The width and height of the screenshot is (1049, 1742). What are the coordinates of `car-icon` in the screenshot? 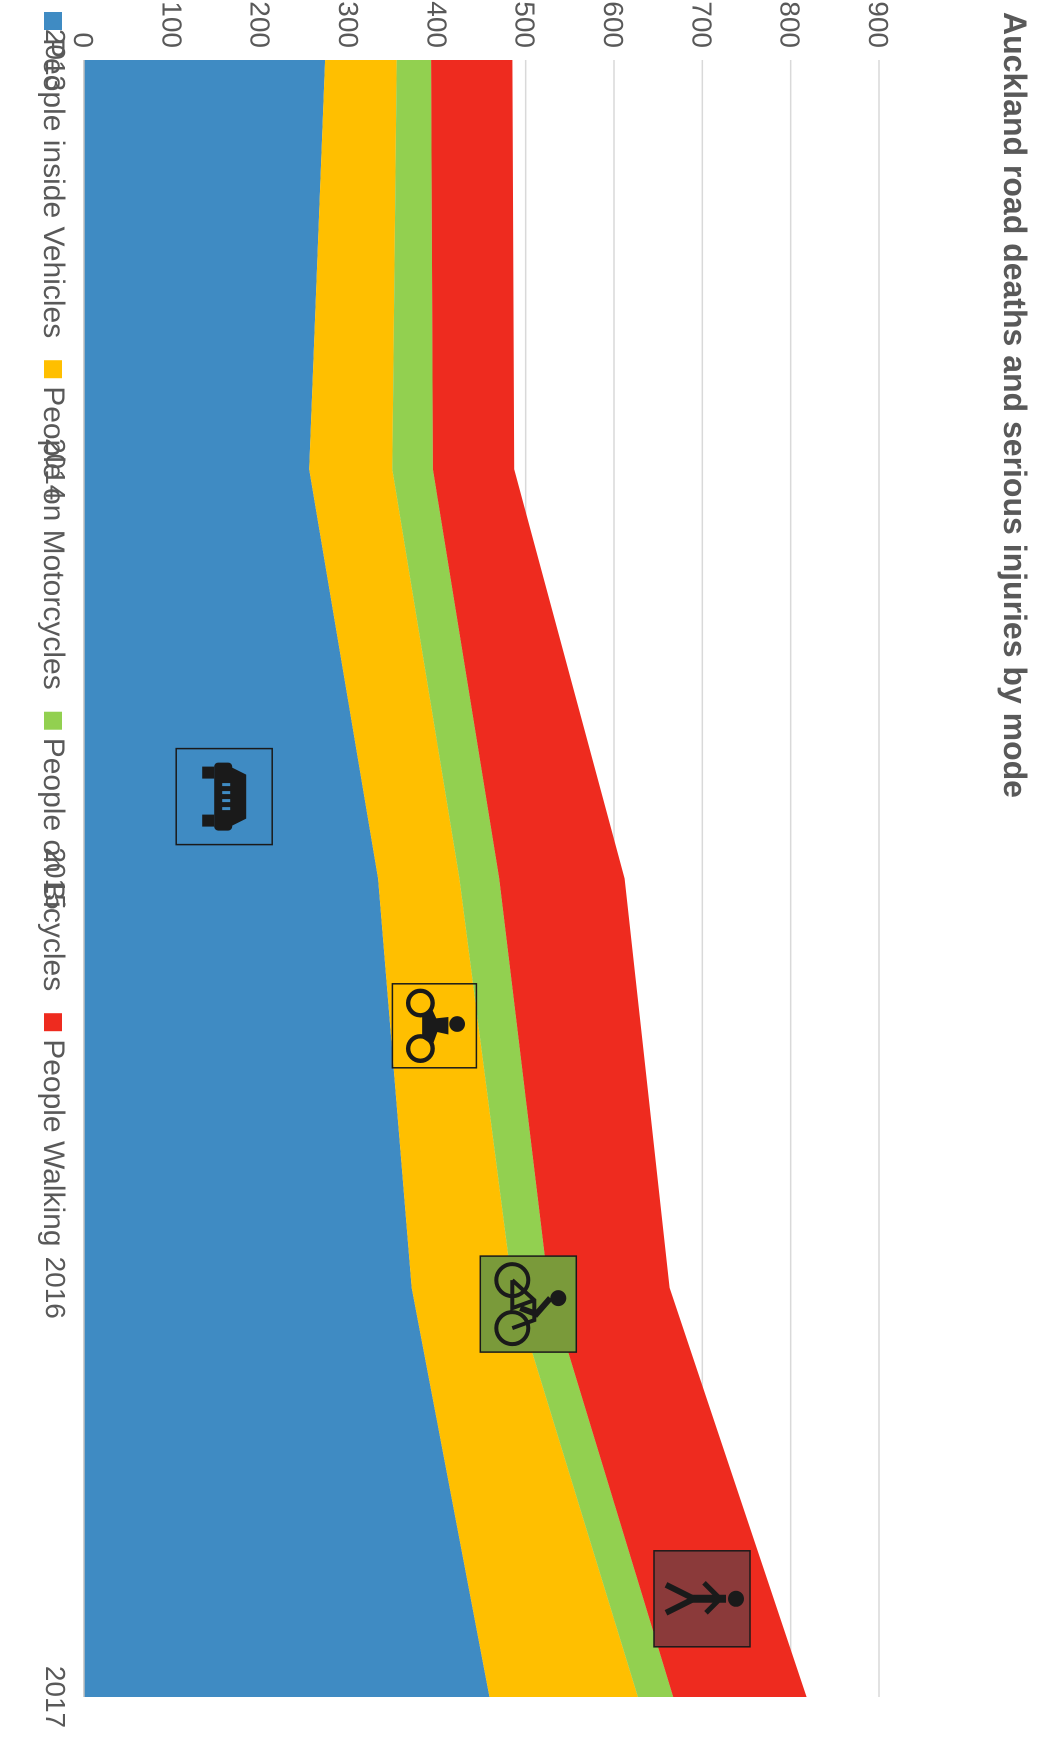 It's located at (224, 796).